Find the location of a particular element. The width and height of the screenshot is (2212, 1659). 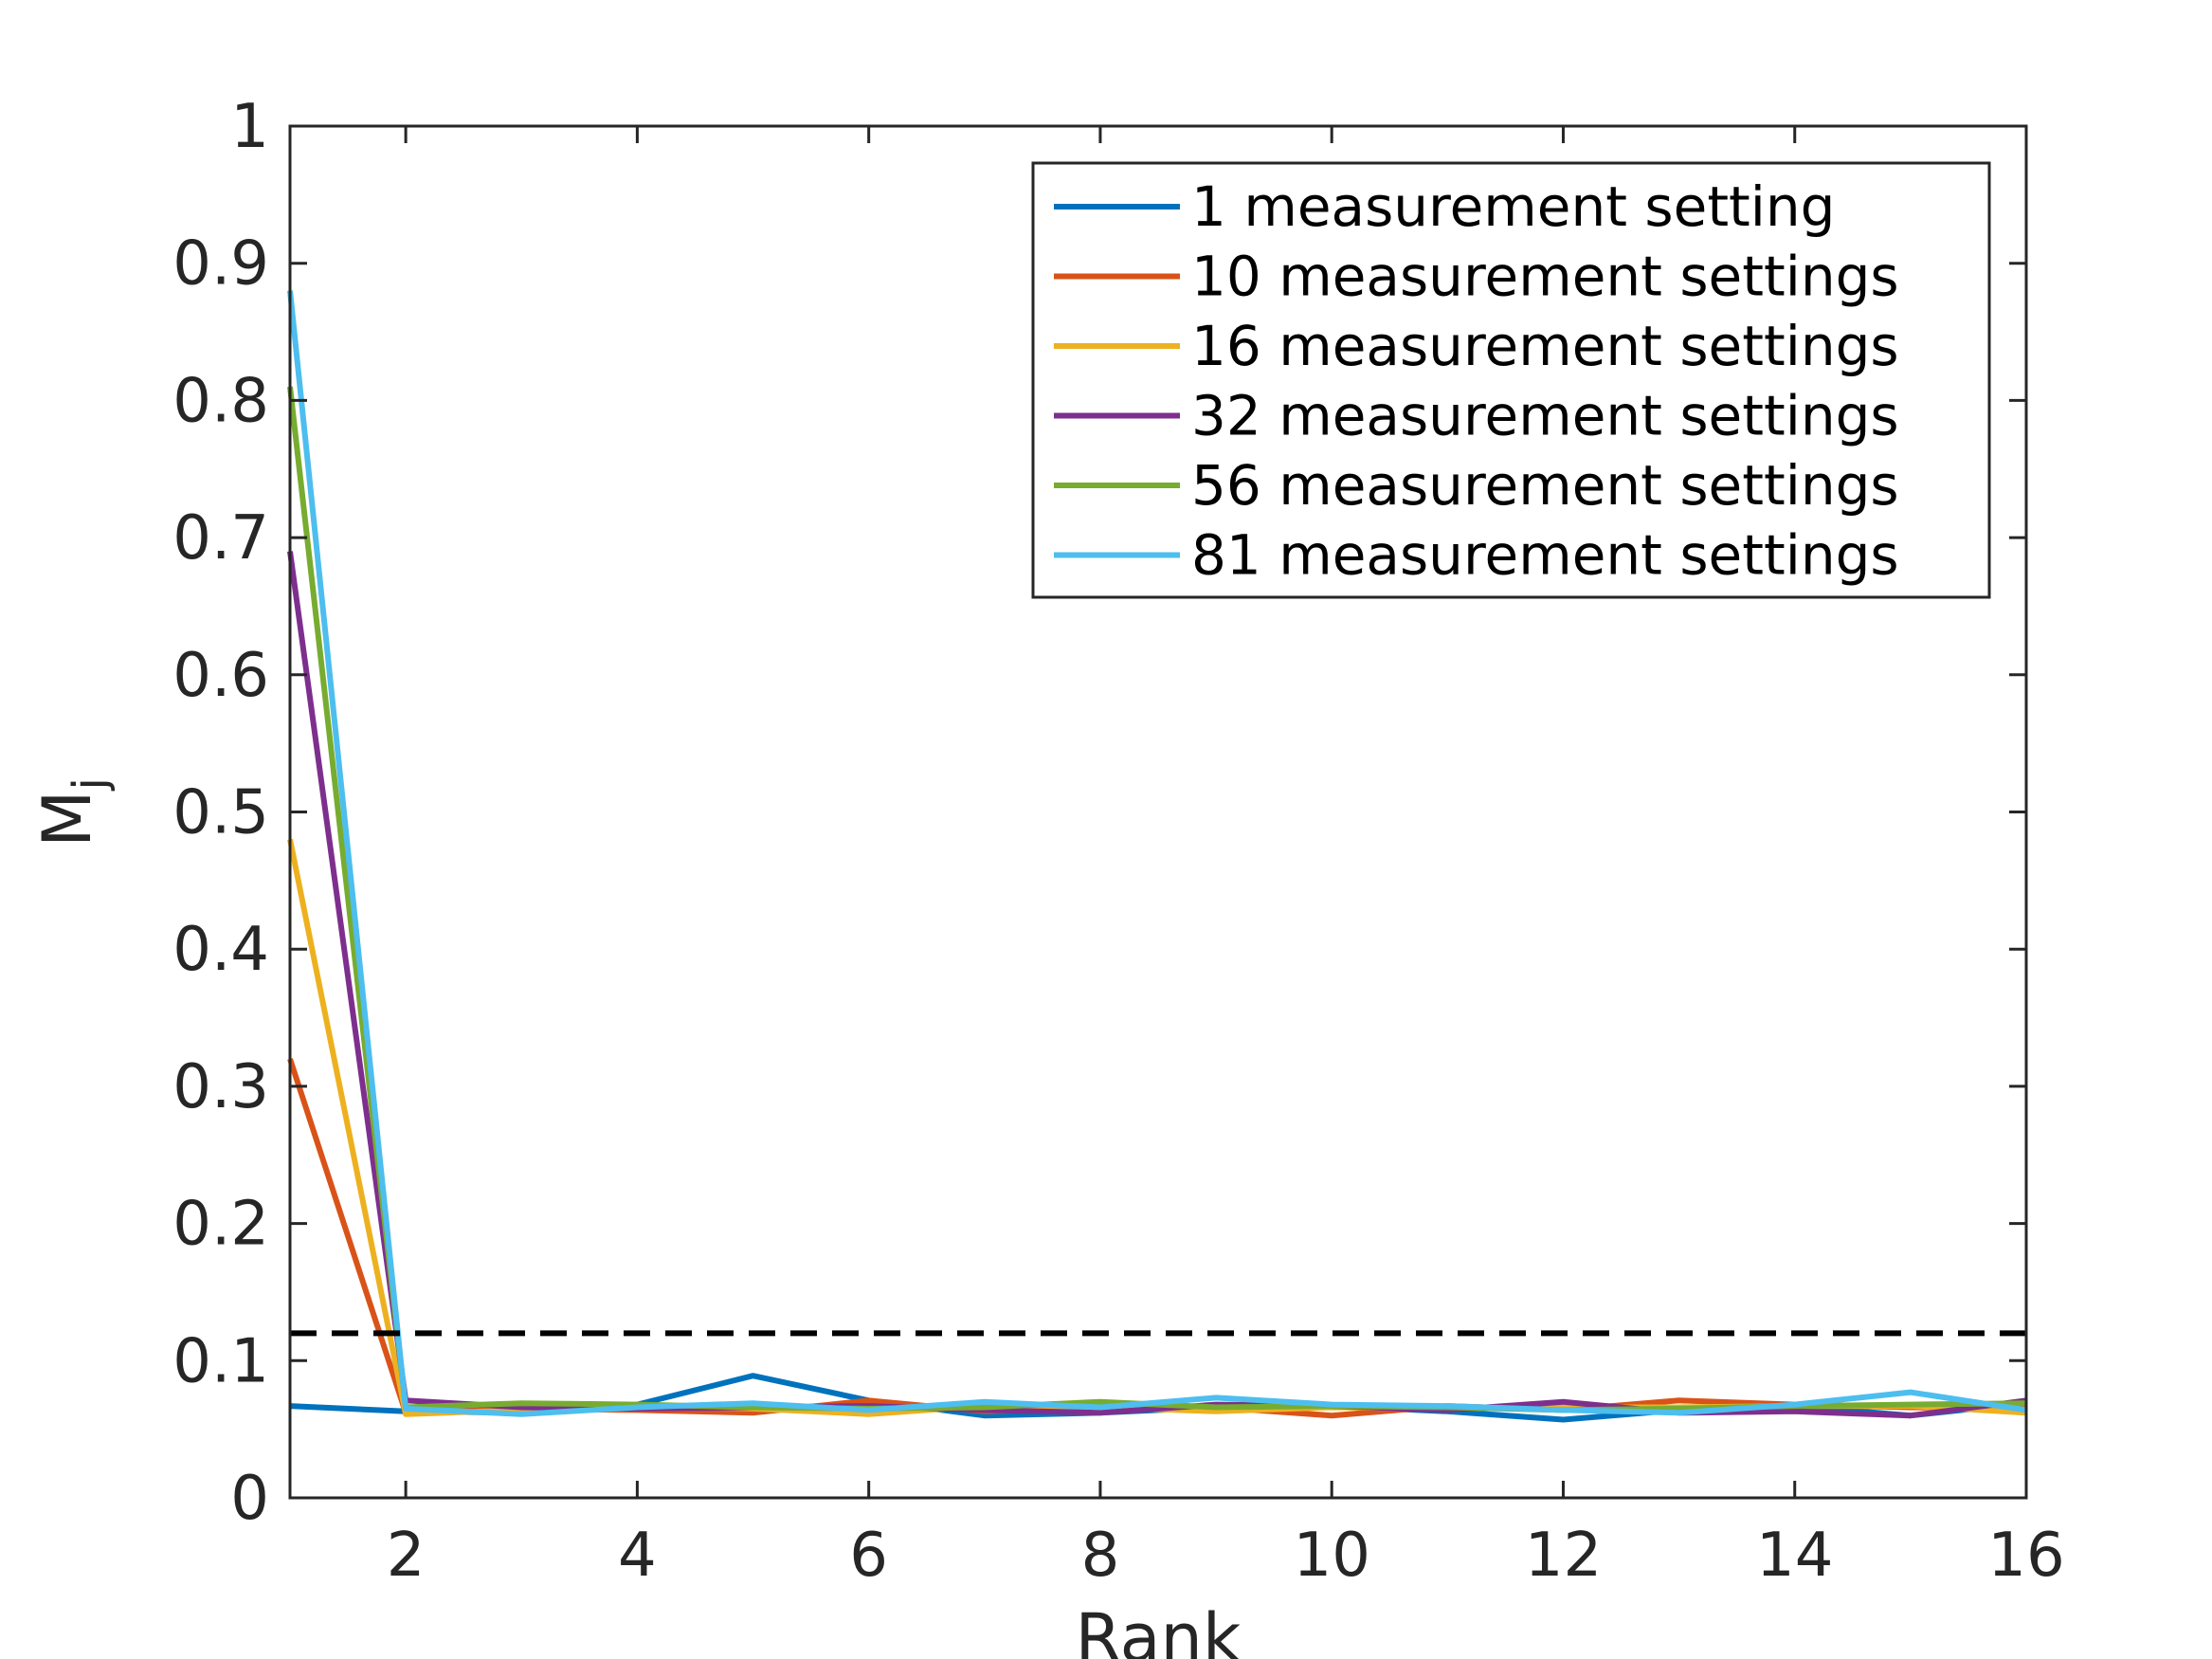

y-tick-label: 0.6 is located at coordinates (221, 676).